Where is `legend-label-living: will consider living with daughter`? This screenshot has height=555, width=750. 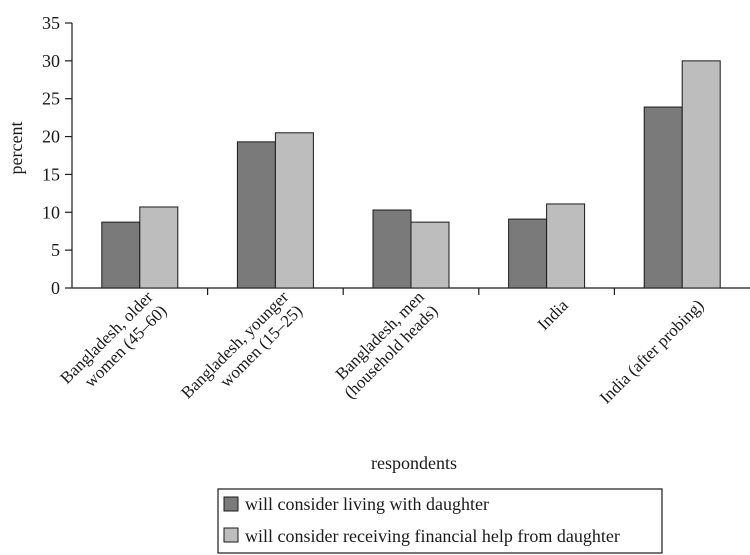 legend-label-living: will consider living with daughter is located at coordinates (367, 504).